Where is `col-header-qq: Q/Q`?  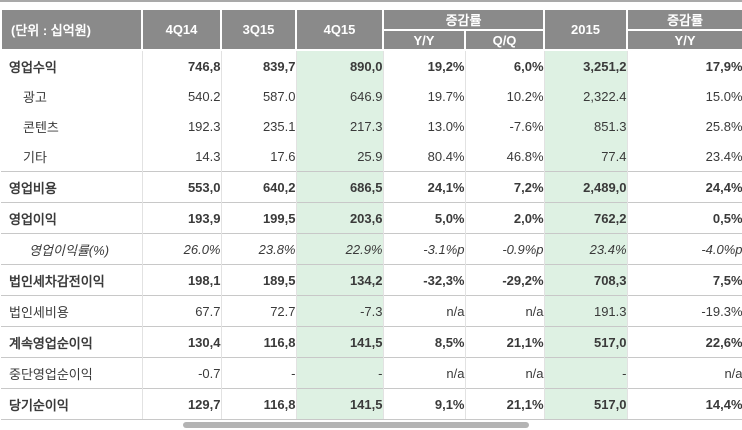
col-header-qq: Q/Q is located at coordinates (504, 40).